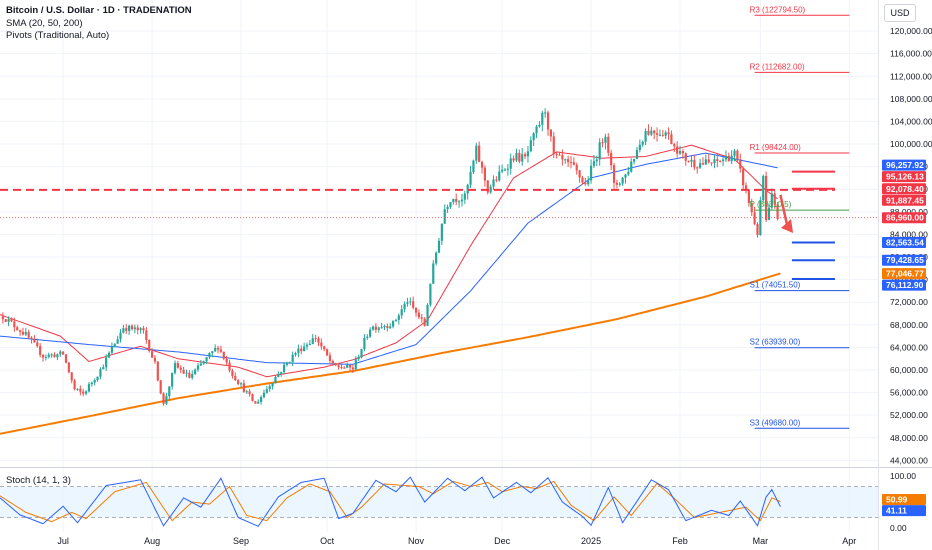  Describe the element at coordinates (849, 541) in the screenshot. I see `time-tick-label: Apr` at that location.